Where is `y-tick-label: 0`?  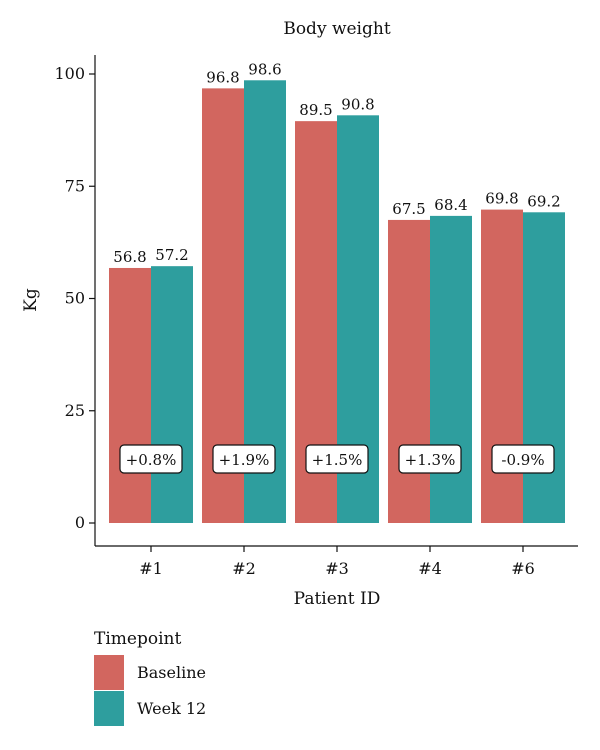
y-tick-label: 0 is located at coordinates (80, 522).